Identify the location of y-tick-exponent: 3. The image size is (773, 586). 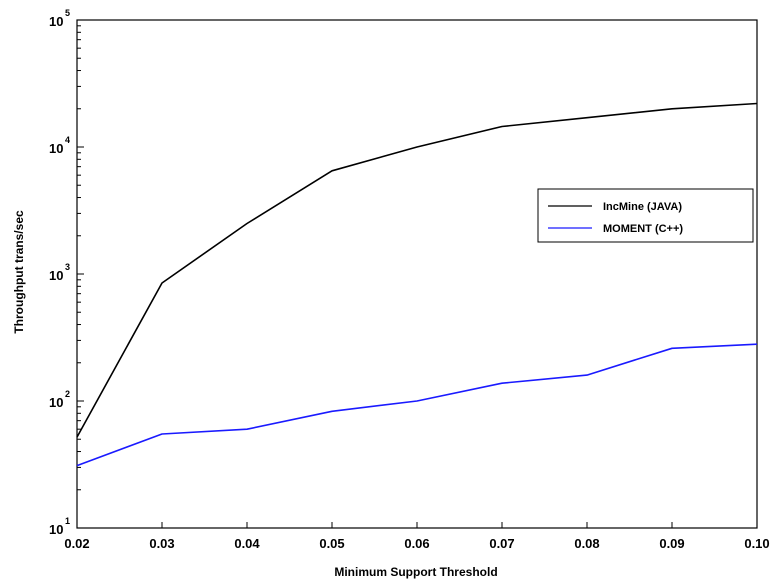
(67, 267).